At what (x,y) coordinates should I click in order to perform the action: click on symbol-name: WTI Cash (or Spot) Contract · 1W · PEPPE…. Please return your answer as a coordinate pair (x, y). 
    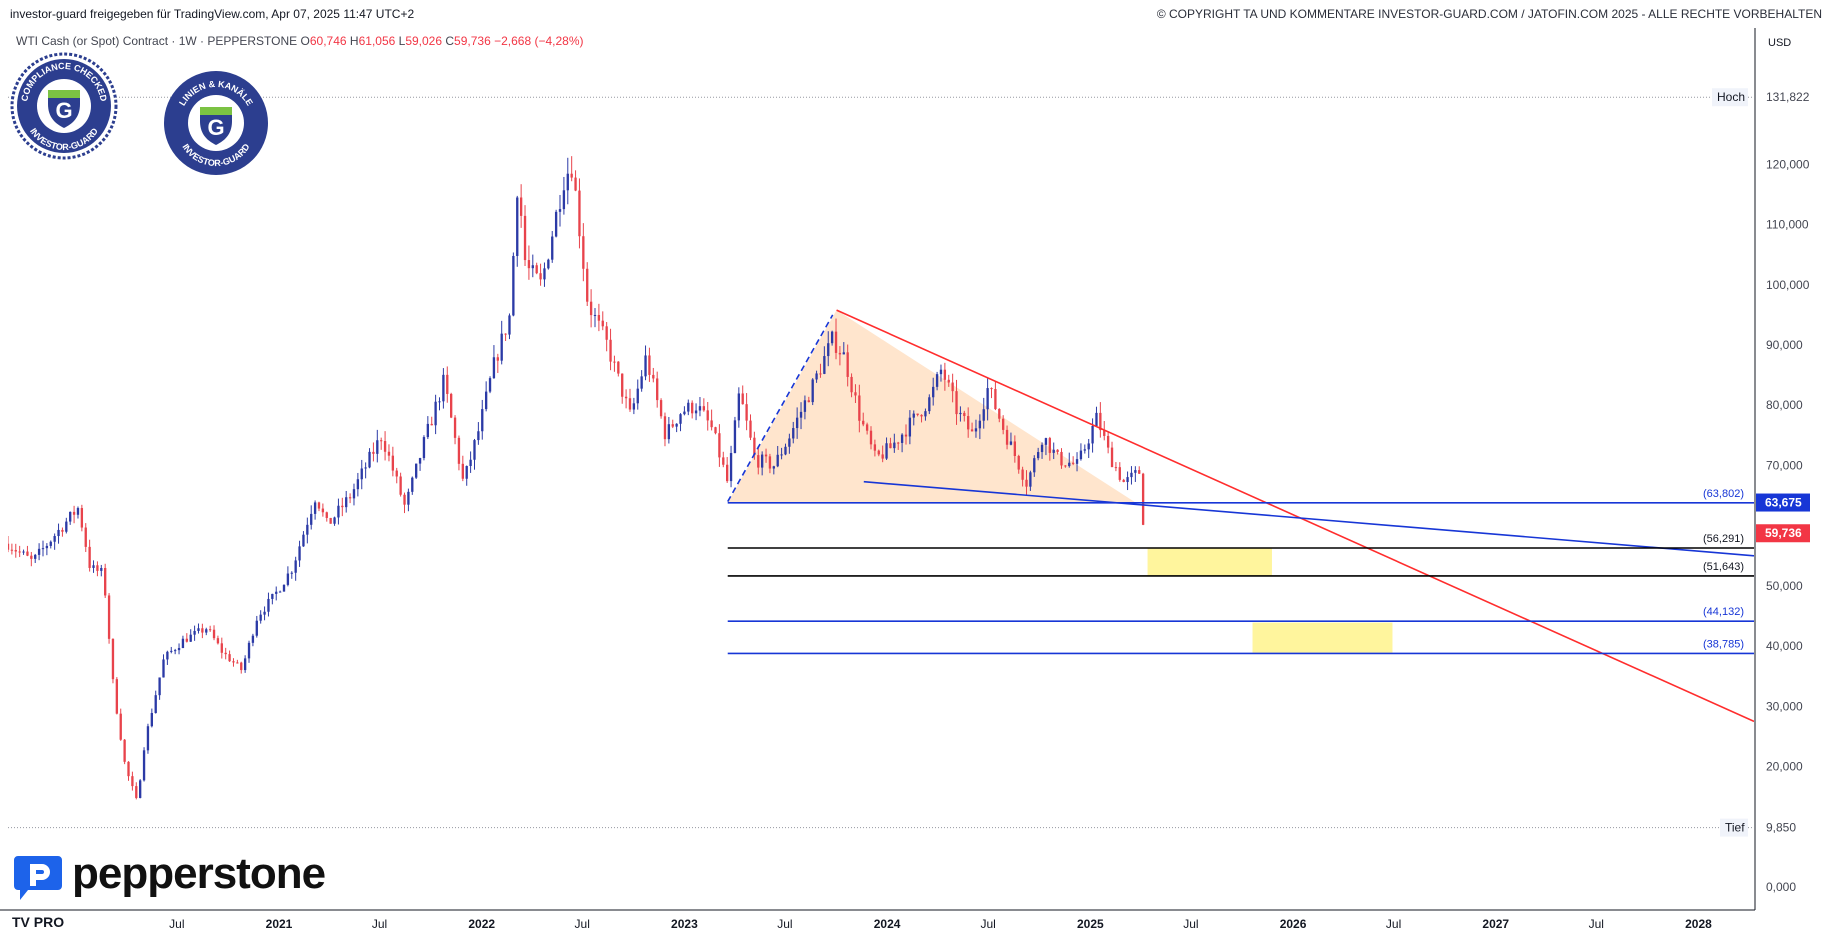
    Looking at the image, I should click on (157, 41).